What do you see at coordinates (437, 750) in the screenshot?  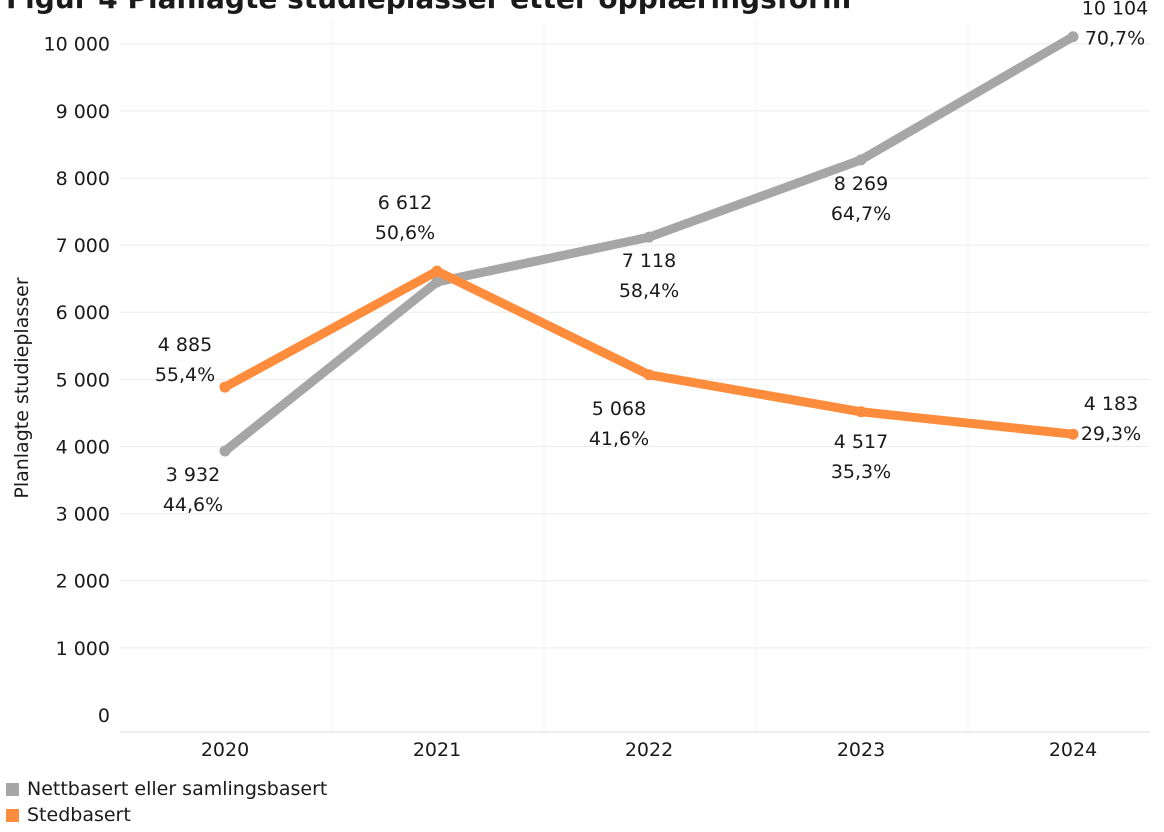 I see `x-tick-label: 2021` at bounding box center [437, 750].